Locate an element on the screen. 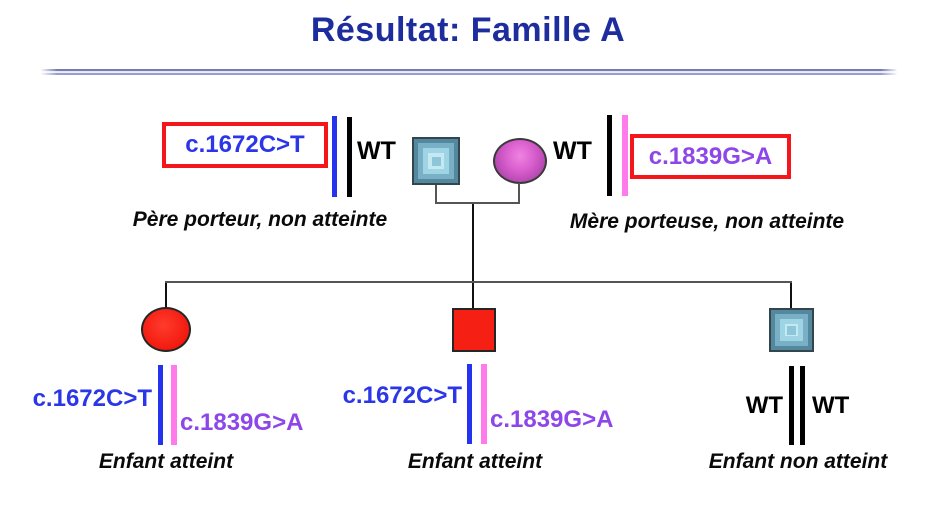 This screenshot has height=506, width=936. child-2-affected-male-icon is located at coordinates (474, 330).